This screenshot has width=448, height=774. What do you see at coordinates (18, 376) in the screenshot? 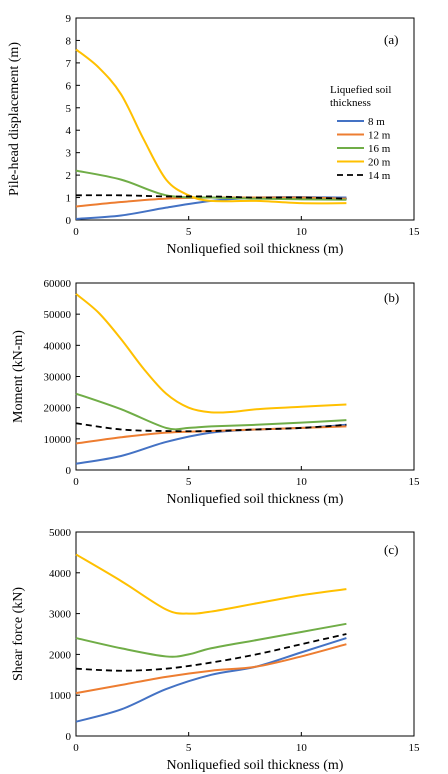
I see `y-axis-label: Moment (kN-m)` at bounding box center [18, 376].